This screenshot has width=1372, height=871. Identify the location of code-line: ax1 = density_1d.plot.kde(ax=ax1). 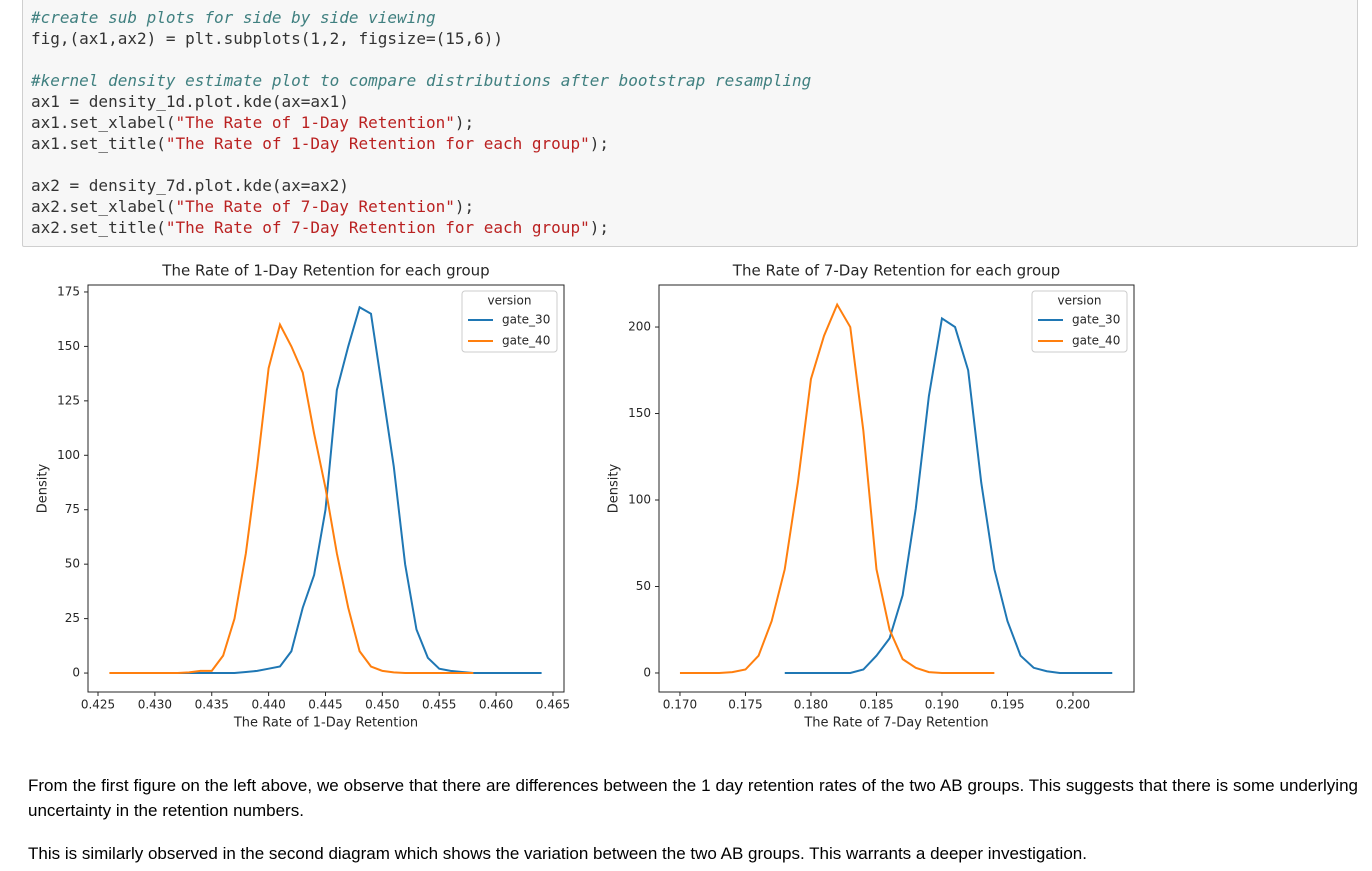
(694, 101).